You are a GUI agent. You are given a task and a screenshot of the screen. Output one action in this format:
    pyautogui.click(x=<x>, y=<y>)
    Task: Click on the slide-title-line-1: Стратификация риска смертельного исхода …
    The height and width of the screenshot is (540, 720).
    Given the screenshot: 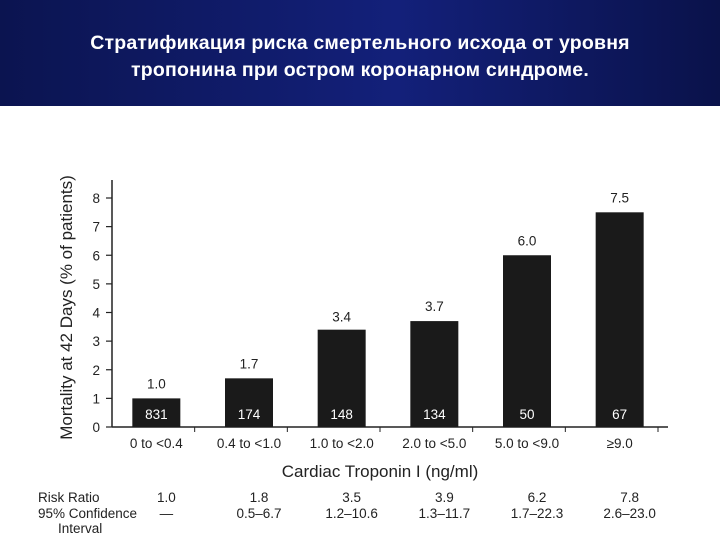 What is the action you would take?
    pyautogui.click(x=360, y=43)
    